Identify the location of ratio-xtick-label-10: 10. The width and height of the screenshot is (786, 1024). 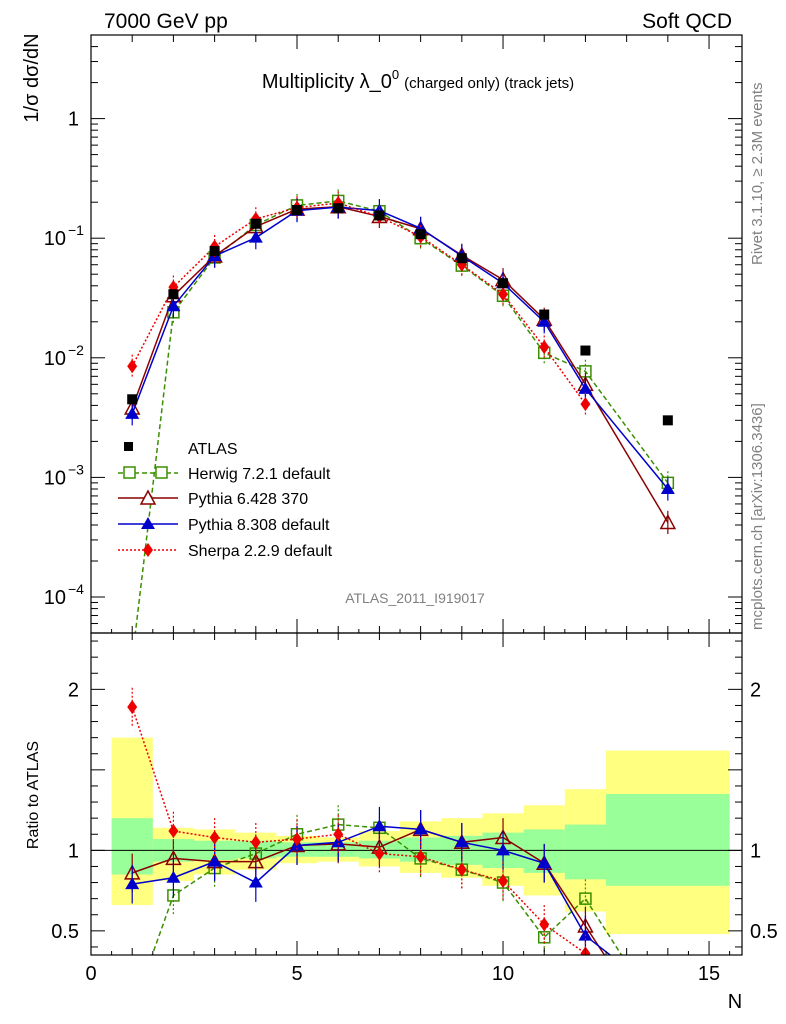
(503, 974).